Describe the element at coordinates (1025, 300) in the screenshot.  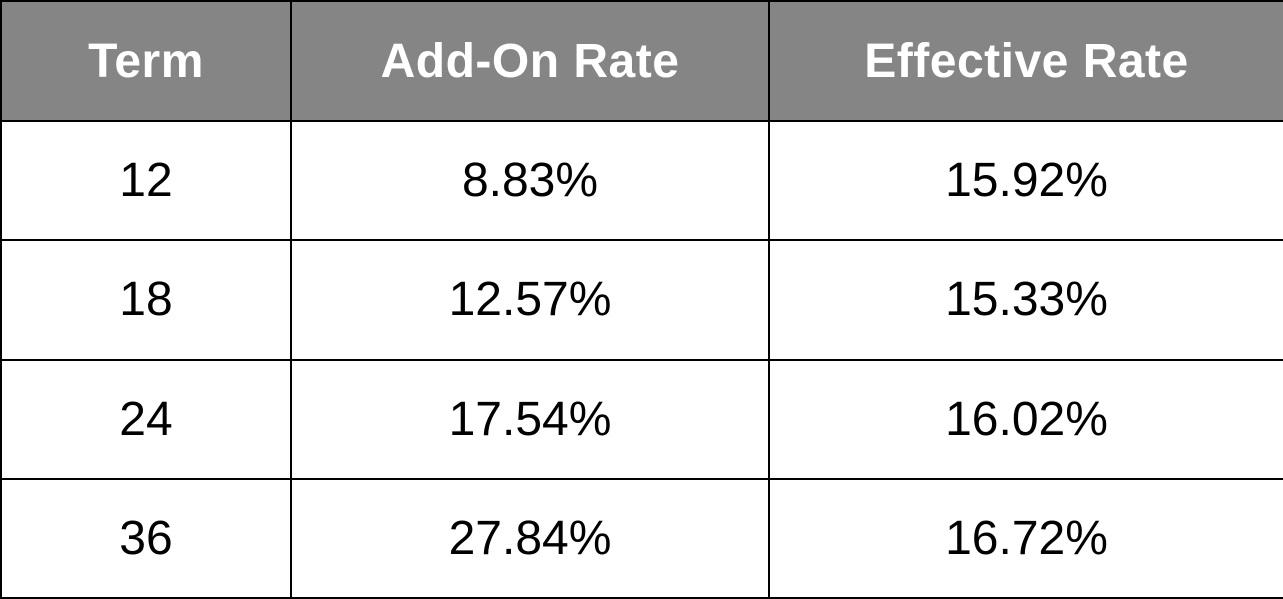
I see `cell-effective-rate: 15.33%` at that location.